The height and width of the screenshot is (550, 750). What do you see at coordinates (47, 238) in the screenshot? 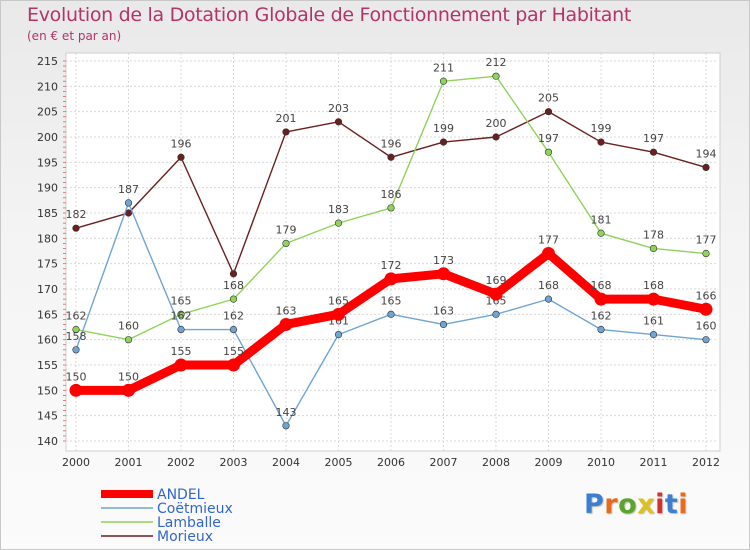
I see `y-tick-label: 180` at bounding box center [47, 238].